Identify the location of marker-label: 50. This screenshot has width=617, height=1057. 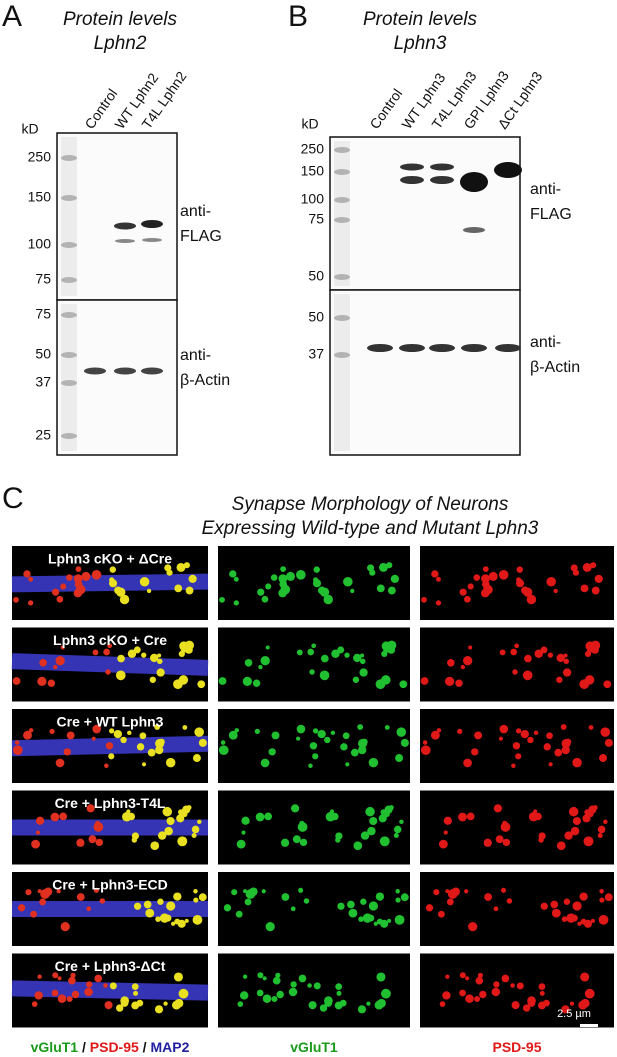
(43, 354).